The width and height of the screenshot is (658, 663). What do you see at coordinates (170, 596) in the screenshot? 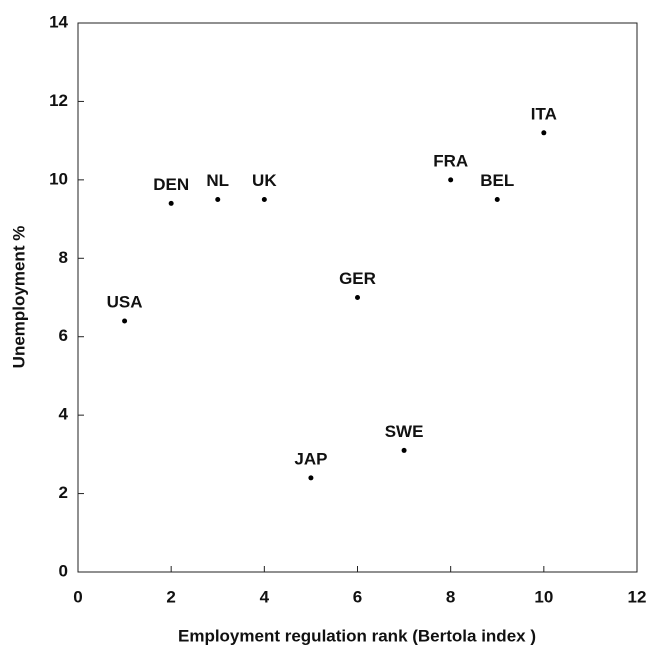
I see `x-tick-label: 2` at bounding box center [170, 596].